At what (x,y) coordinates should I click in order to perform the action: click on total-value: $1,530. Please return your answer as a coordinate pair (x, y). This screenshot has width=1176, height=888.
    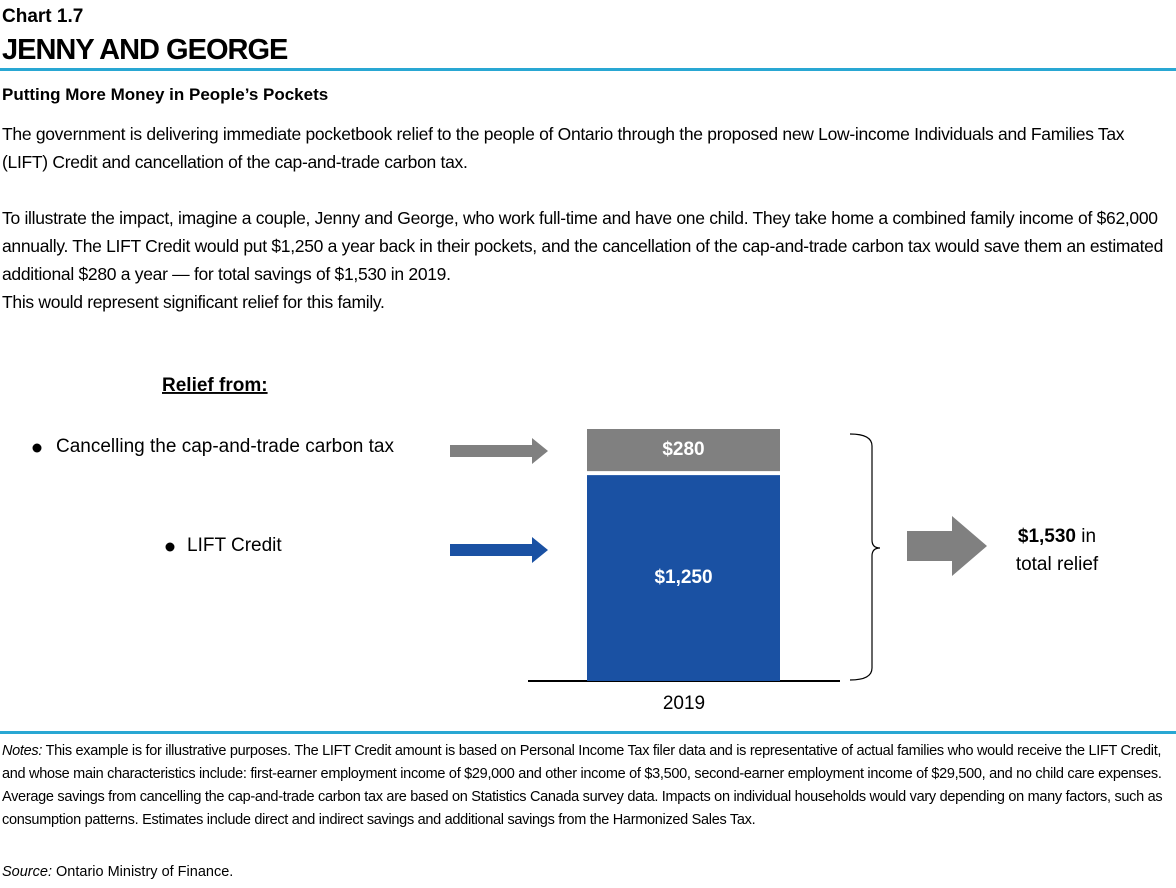
    Looking at the image, I should click on (1047, 536).